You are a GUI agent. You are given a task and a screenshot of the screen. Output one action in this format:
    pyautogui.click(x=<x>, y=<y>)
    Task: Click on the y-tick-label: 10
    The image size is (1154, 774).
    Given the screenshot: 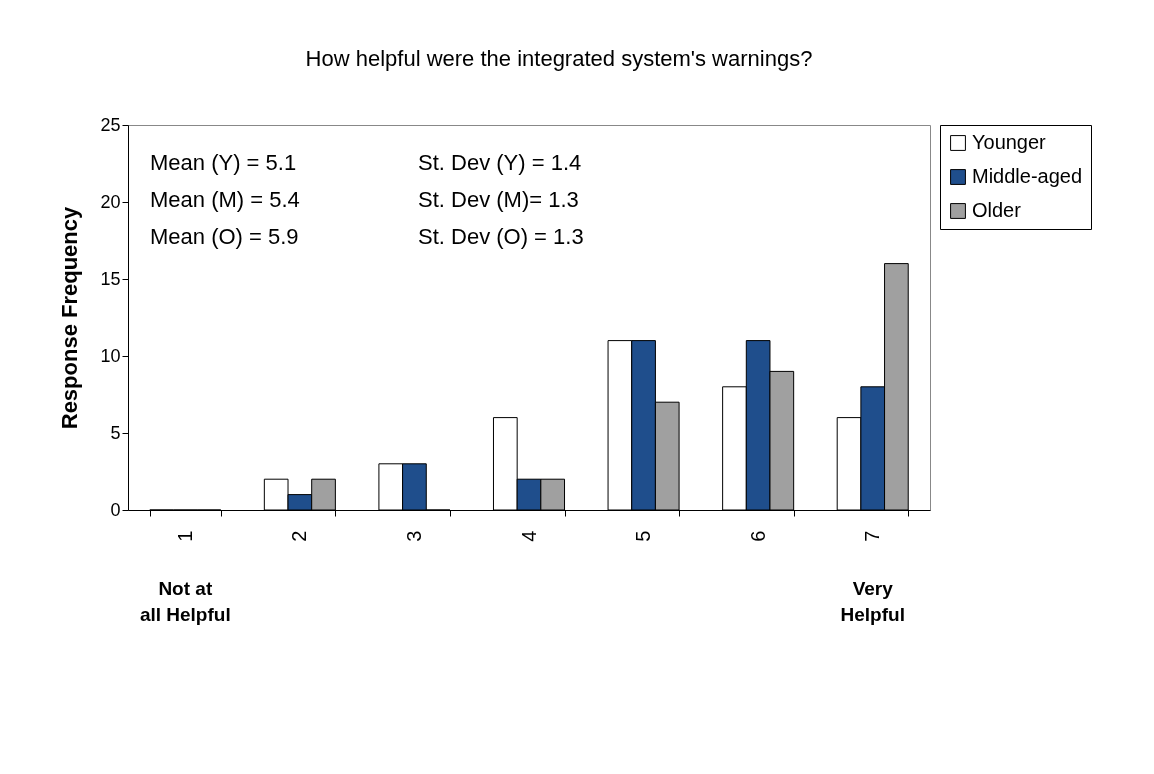 What is the action you would take?
    pyautogui.click(x=110, y=355)
    